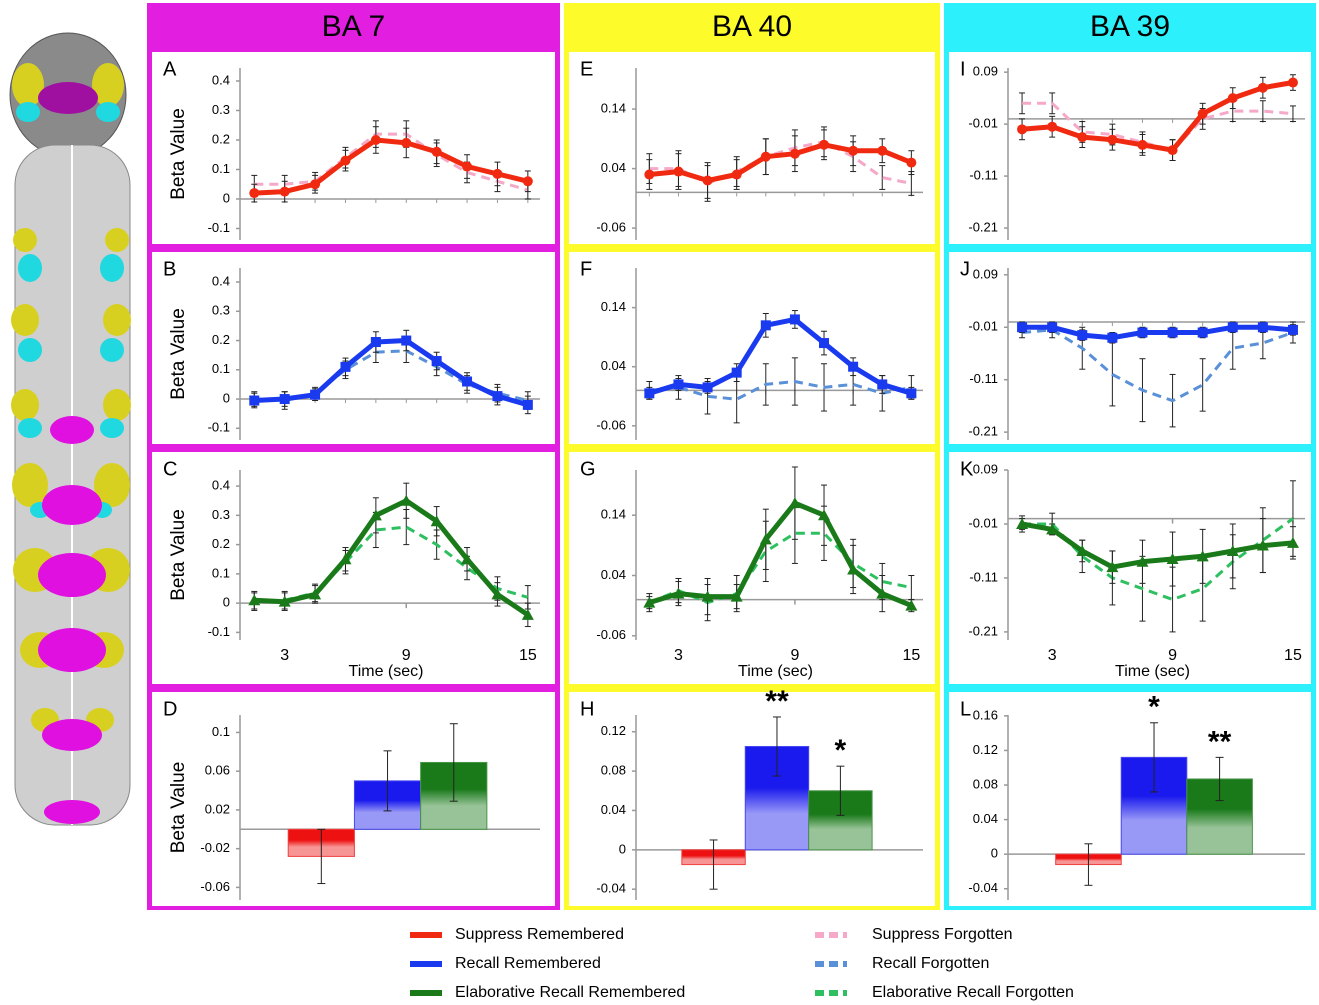 The image size is (1319, 1005). Describe the element at coordinates (973, 992) in the screenshot. I see `legend-label: Elaborative Recall Forgotten` at that location.